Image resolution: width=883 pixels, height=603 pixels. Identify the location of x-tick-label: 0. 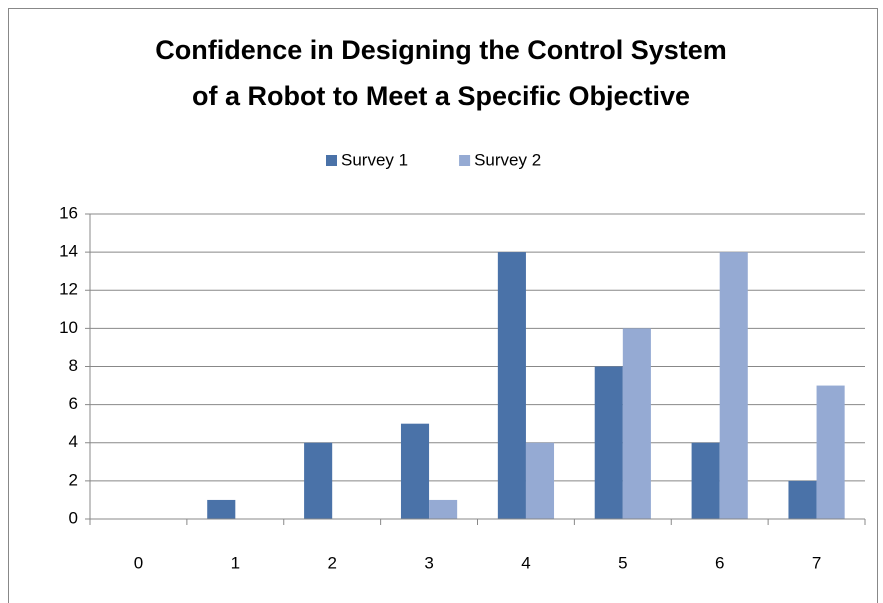
(138, 562).